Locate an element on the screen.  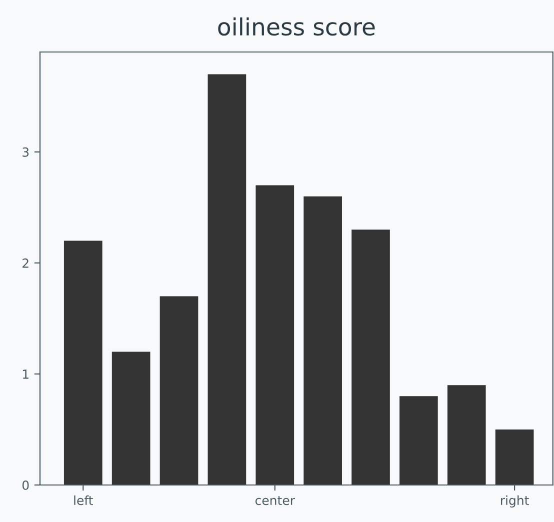
y-tick-label: 2 is located at coordinates (25, 263).